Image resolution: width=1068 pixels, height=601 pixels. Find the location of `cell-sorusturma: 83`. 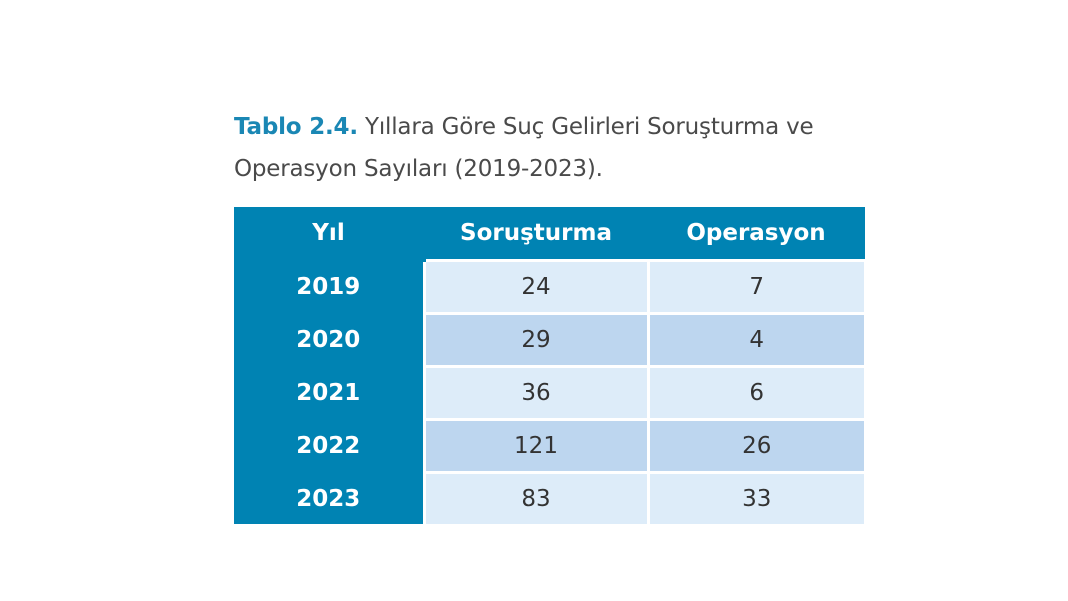

cell-sorusturma: 83 is located at coordinates (535, 497).